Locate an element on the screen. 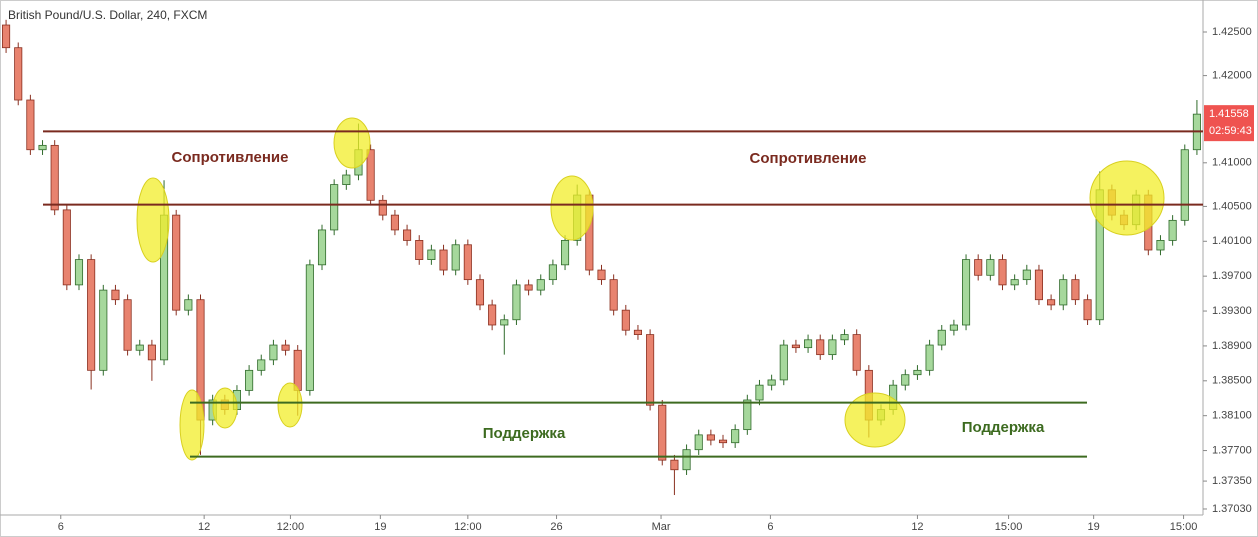 This screenshot has height=537, width=1258. price-tag-label: 1.41558 is located at coordinates (1229, 114).